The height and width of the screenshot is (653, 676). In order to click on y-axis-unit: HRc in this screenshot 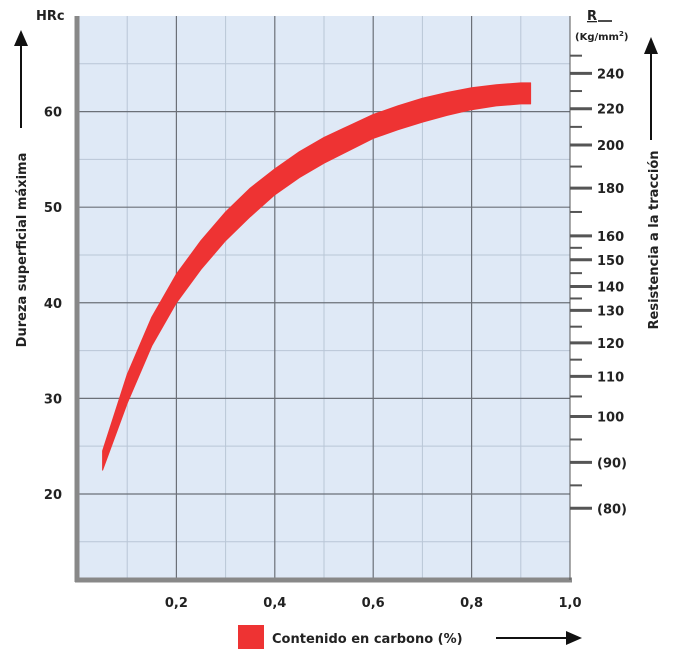, I will do `click(50, 16)`.